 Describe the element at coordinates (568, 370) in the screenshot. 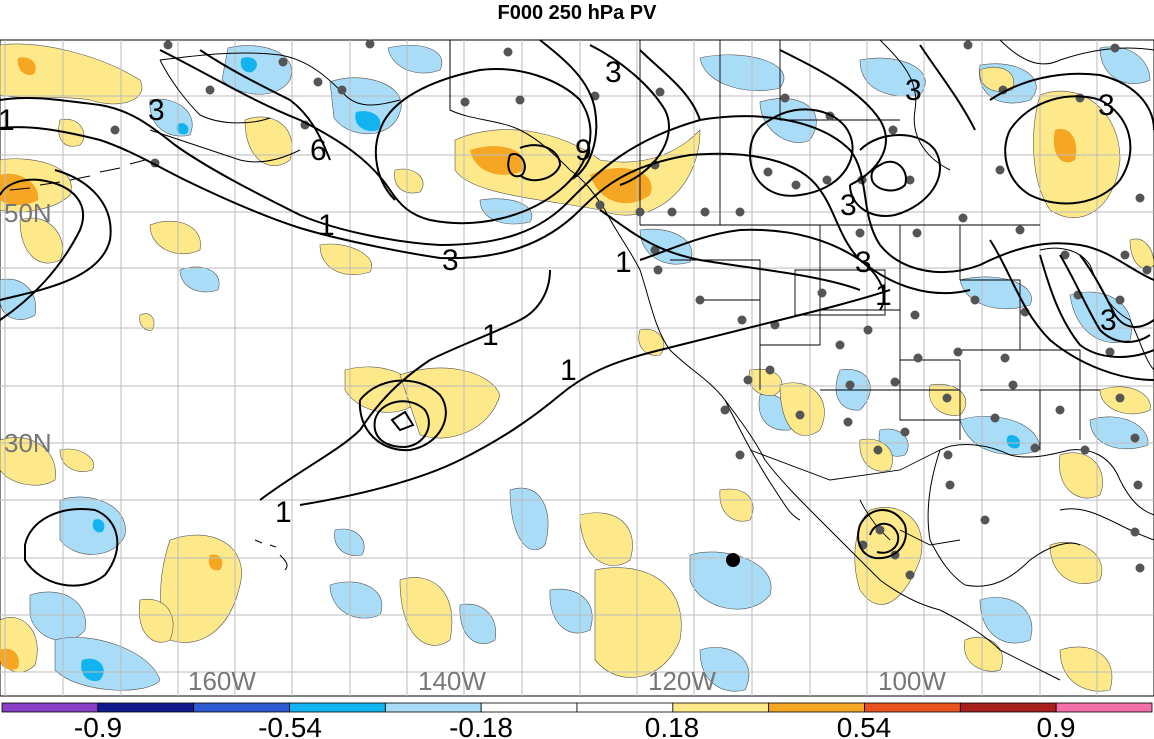

I see `contour-label-1-f: 1` at that location.